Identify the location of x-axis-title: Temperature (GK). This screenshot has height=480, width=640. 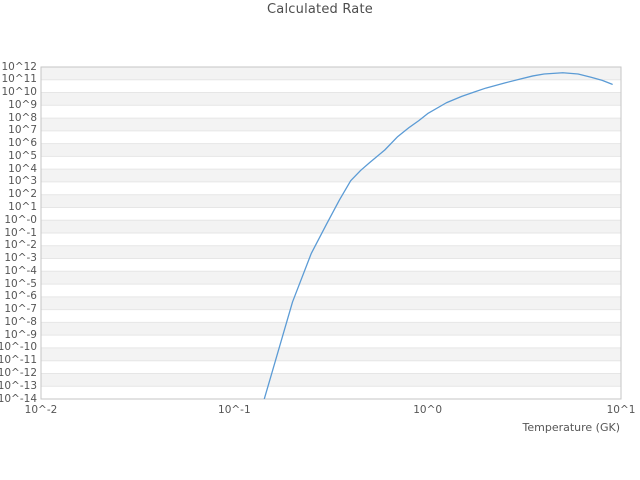
(571, 427).